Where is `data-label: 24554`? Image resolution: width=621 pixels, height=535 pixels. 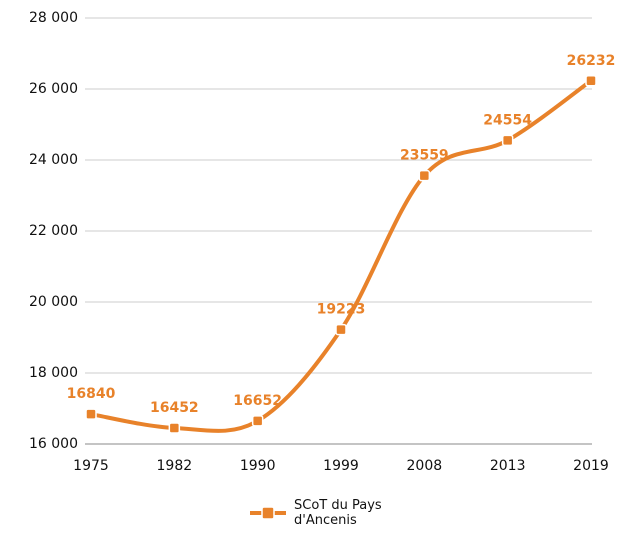 data-label: 24554 is located at coordinates (507, 120).